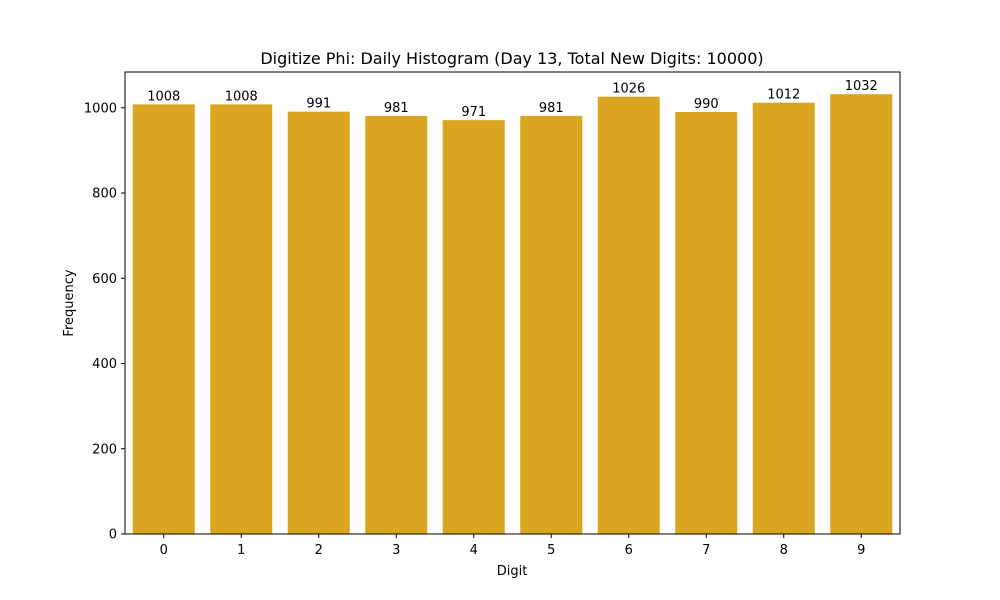 The image size is (1000, 600). I want to click on y-tick-label: 800, so click(104, 194).